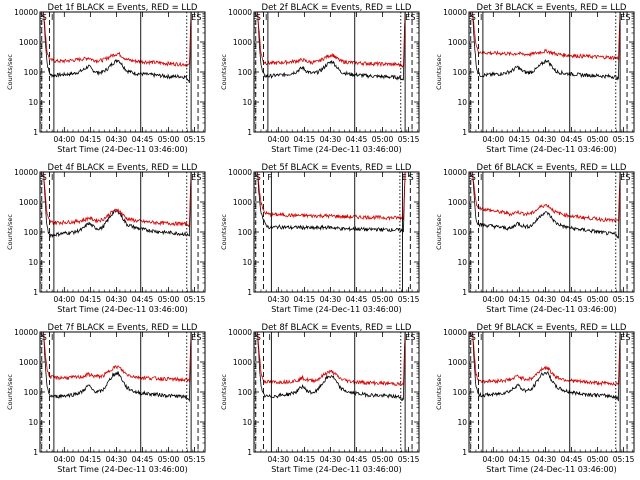  I want to click on chart-title: Det 5f BLACK = Events, RED = LLD, so click(337, 168).